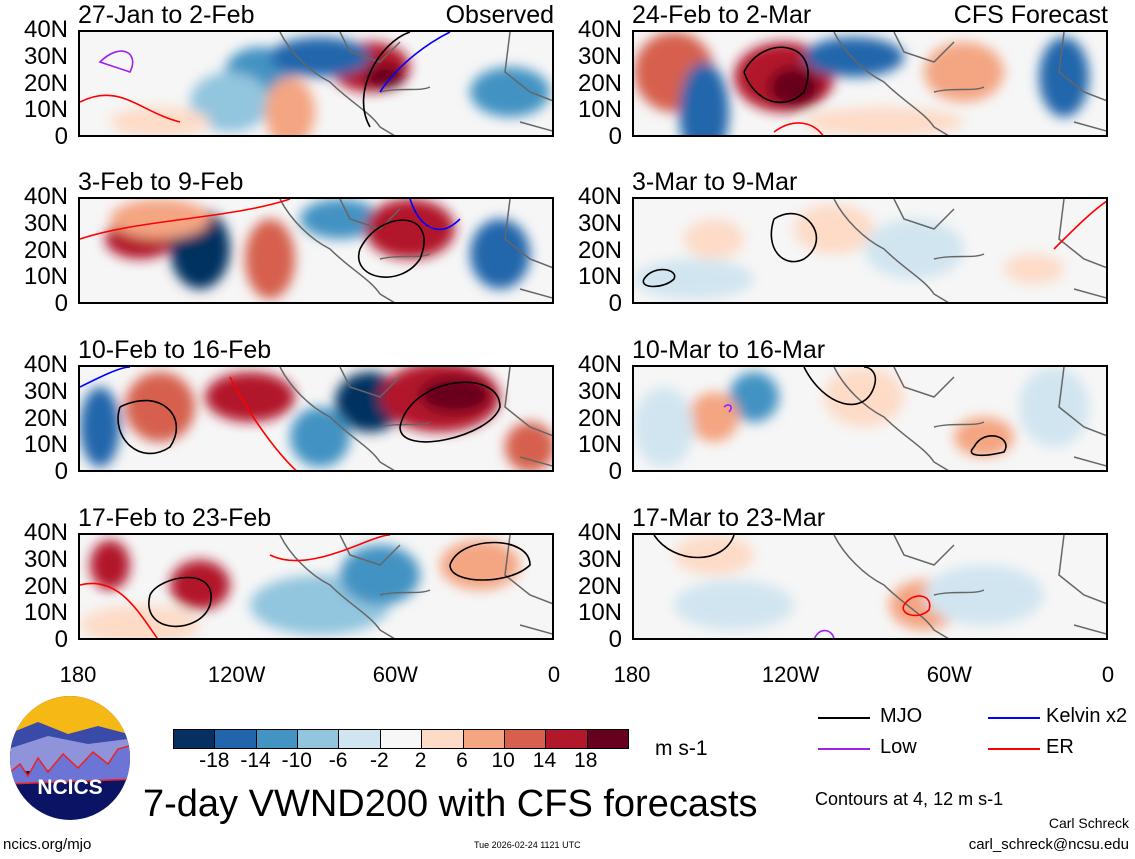 The image size is (1135, 859). What do you see at coordinates (554, 674) in the screenshot?
I see `x-tick-label: 0` at bounding box center [554, 674].